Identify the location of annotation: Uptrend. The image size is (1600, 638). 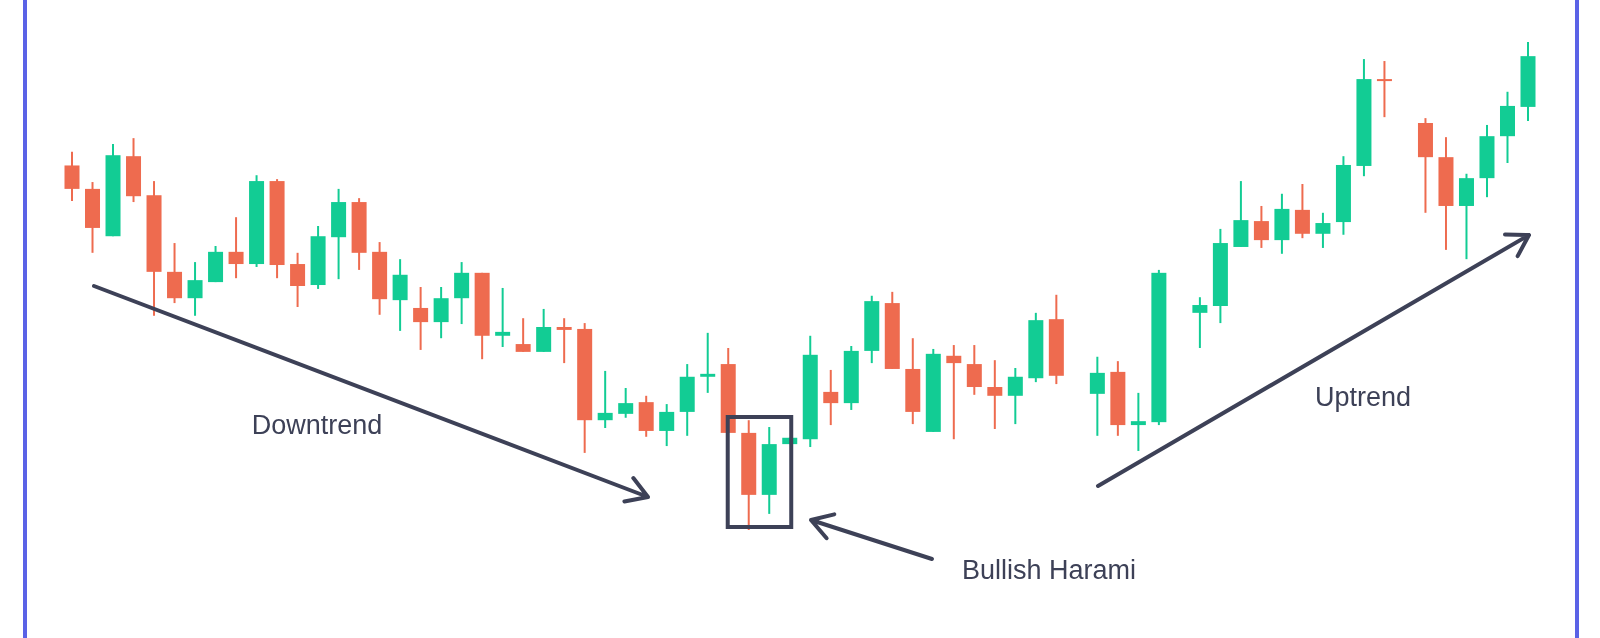
(1363, 397).